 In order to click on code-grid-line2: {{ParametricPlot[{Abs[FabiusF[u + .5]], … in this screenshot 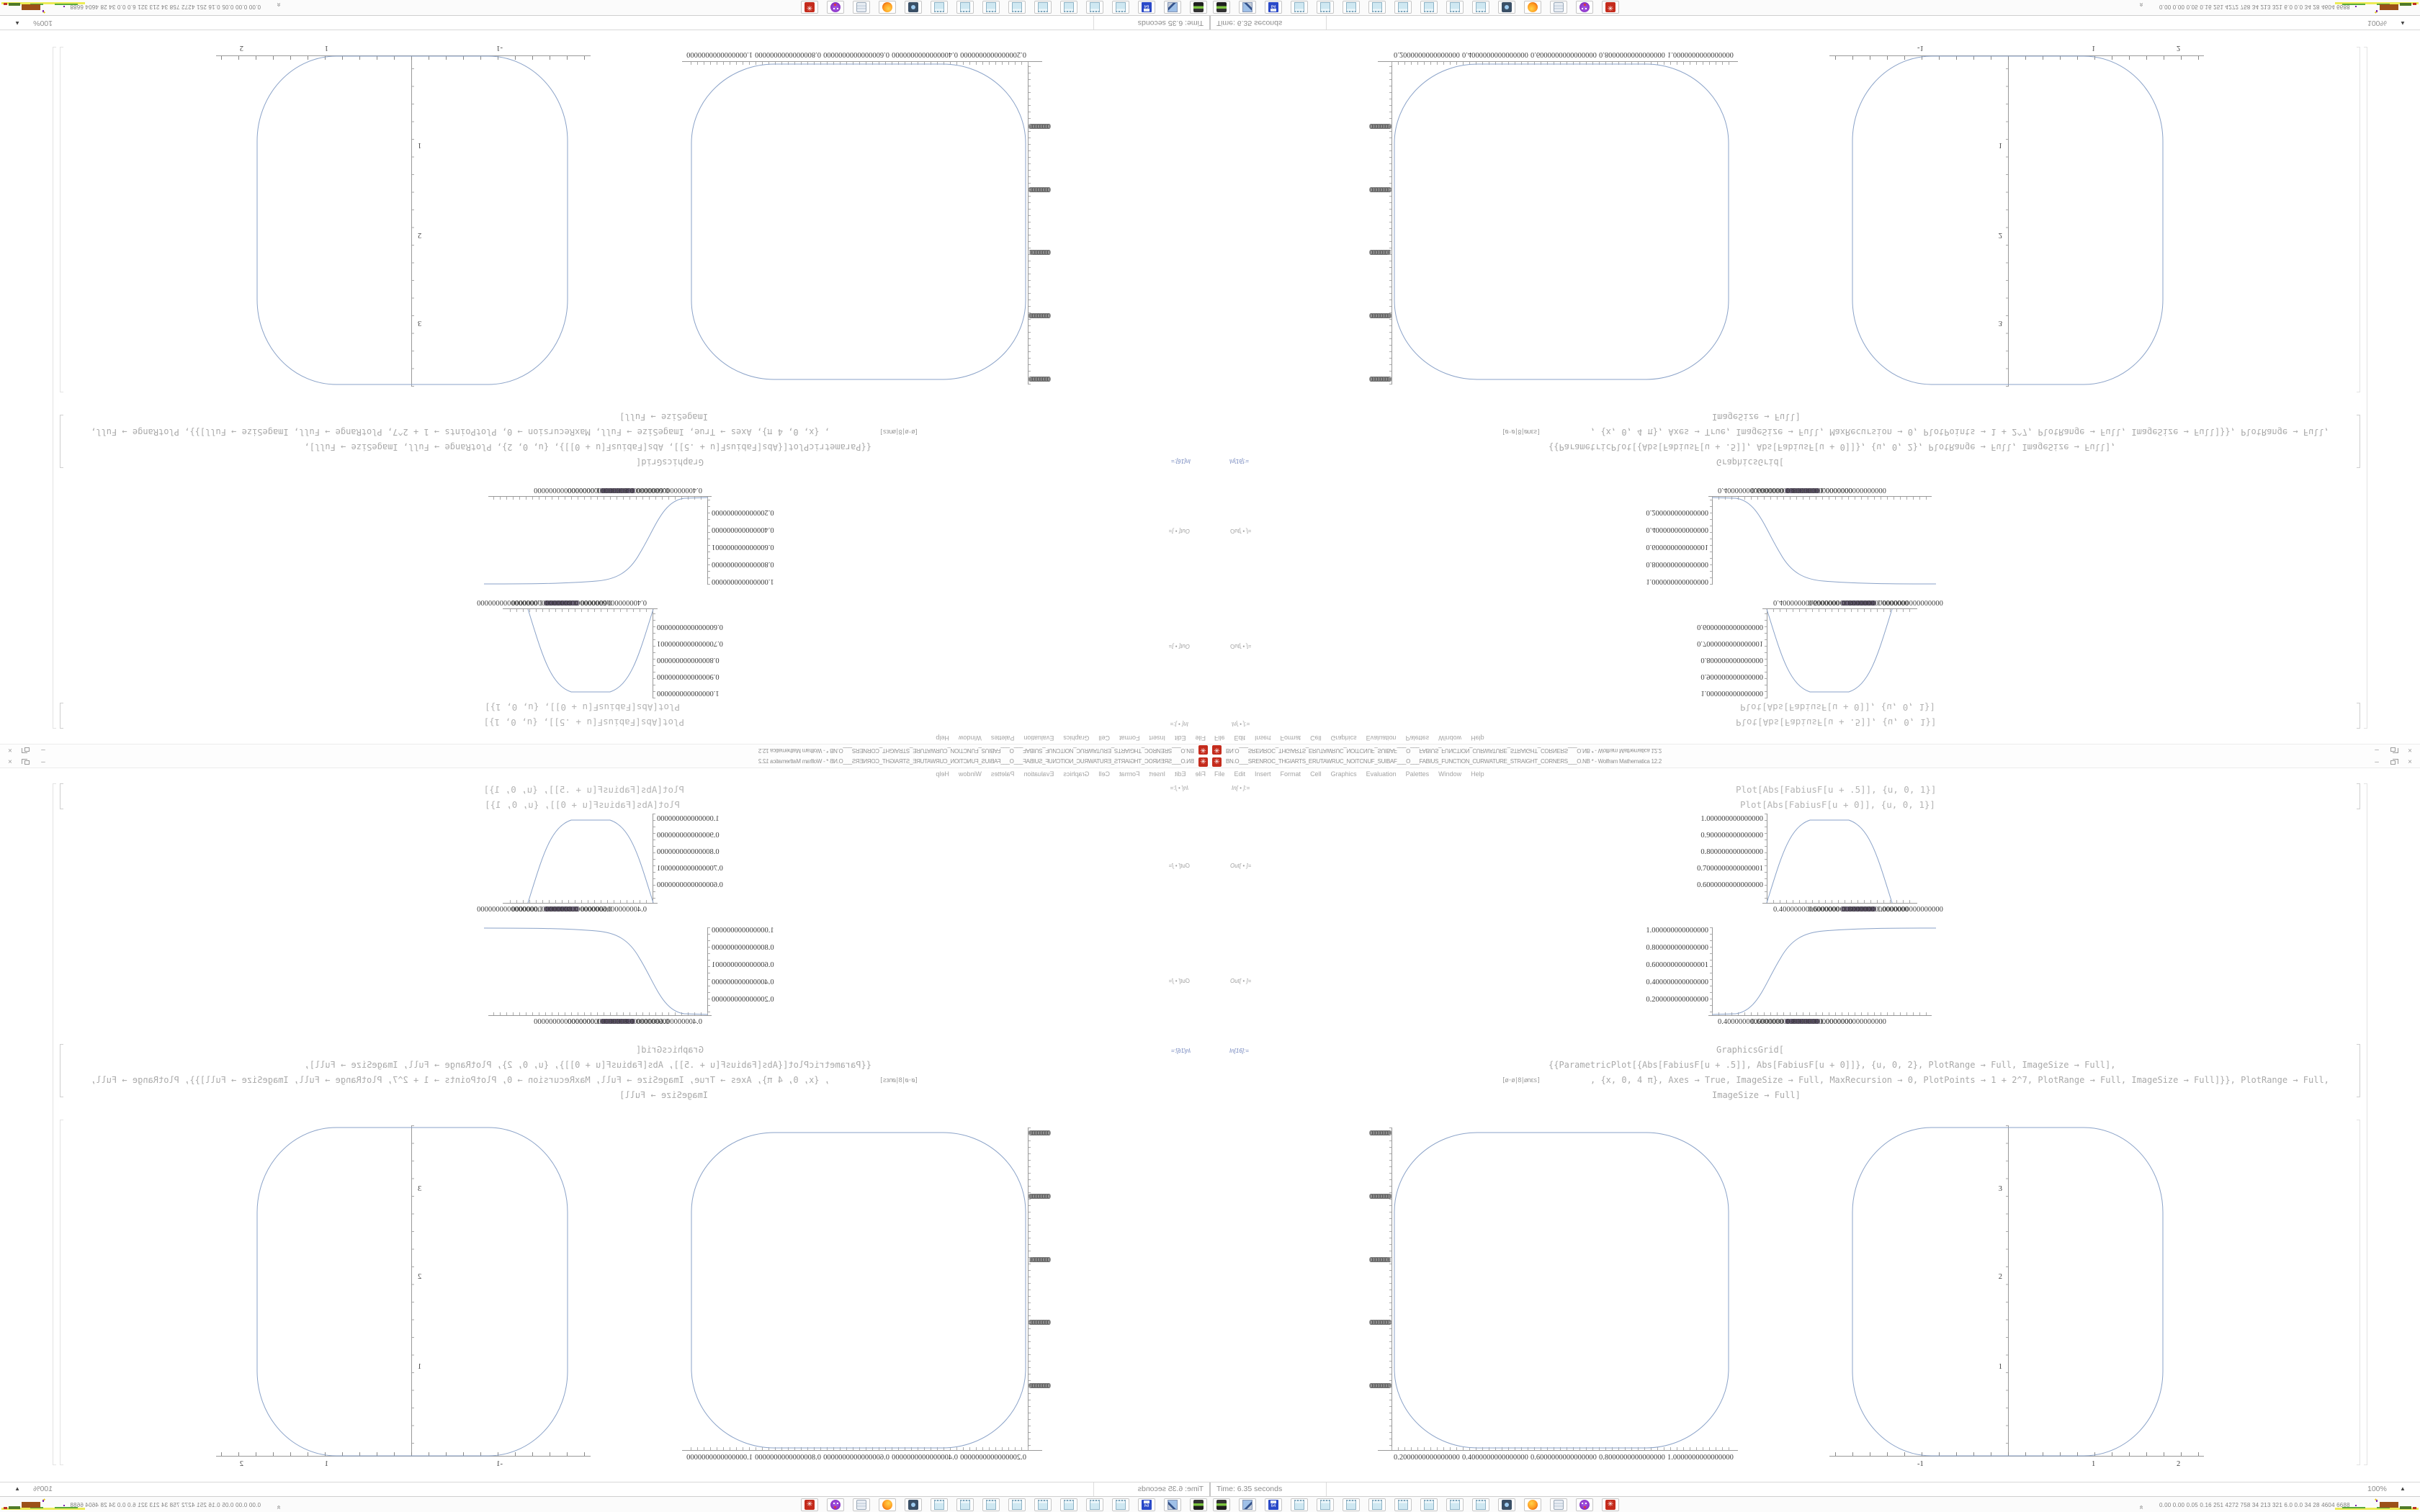, I will do `click(1833, 447)`.